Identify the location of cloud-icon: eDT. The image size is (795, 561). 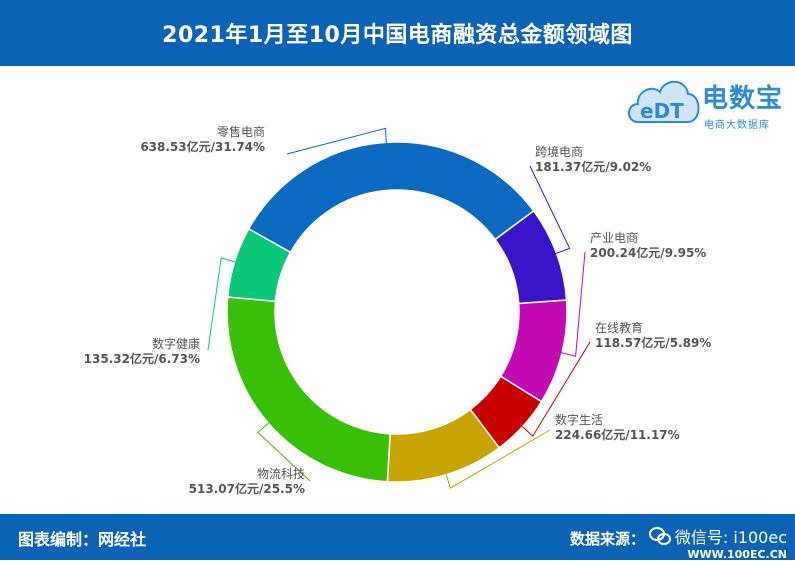
(664, 101).